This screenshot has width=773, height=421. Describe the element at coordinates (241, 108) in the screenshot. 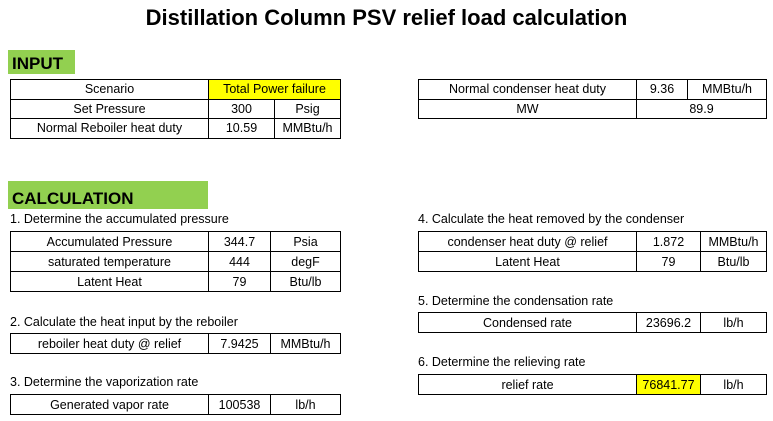

I see `value-cell: 300` at that location.